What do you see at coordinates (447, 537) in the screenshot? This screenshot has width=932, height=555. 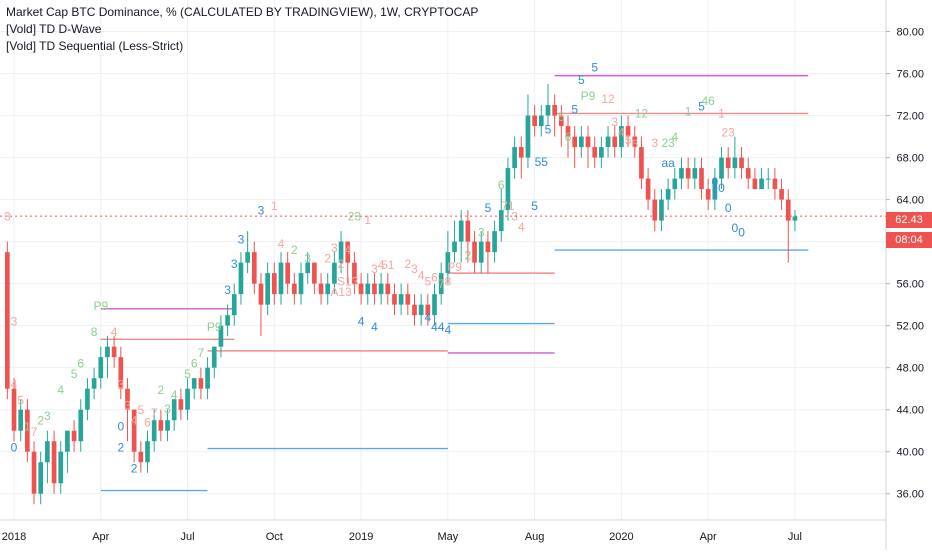 I see `x-tick-label: May` at bounding box center [447, 537].